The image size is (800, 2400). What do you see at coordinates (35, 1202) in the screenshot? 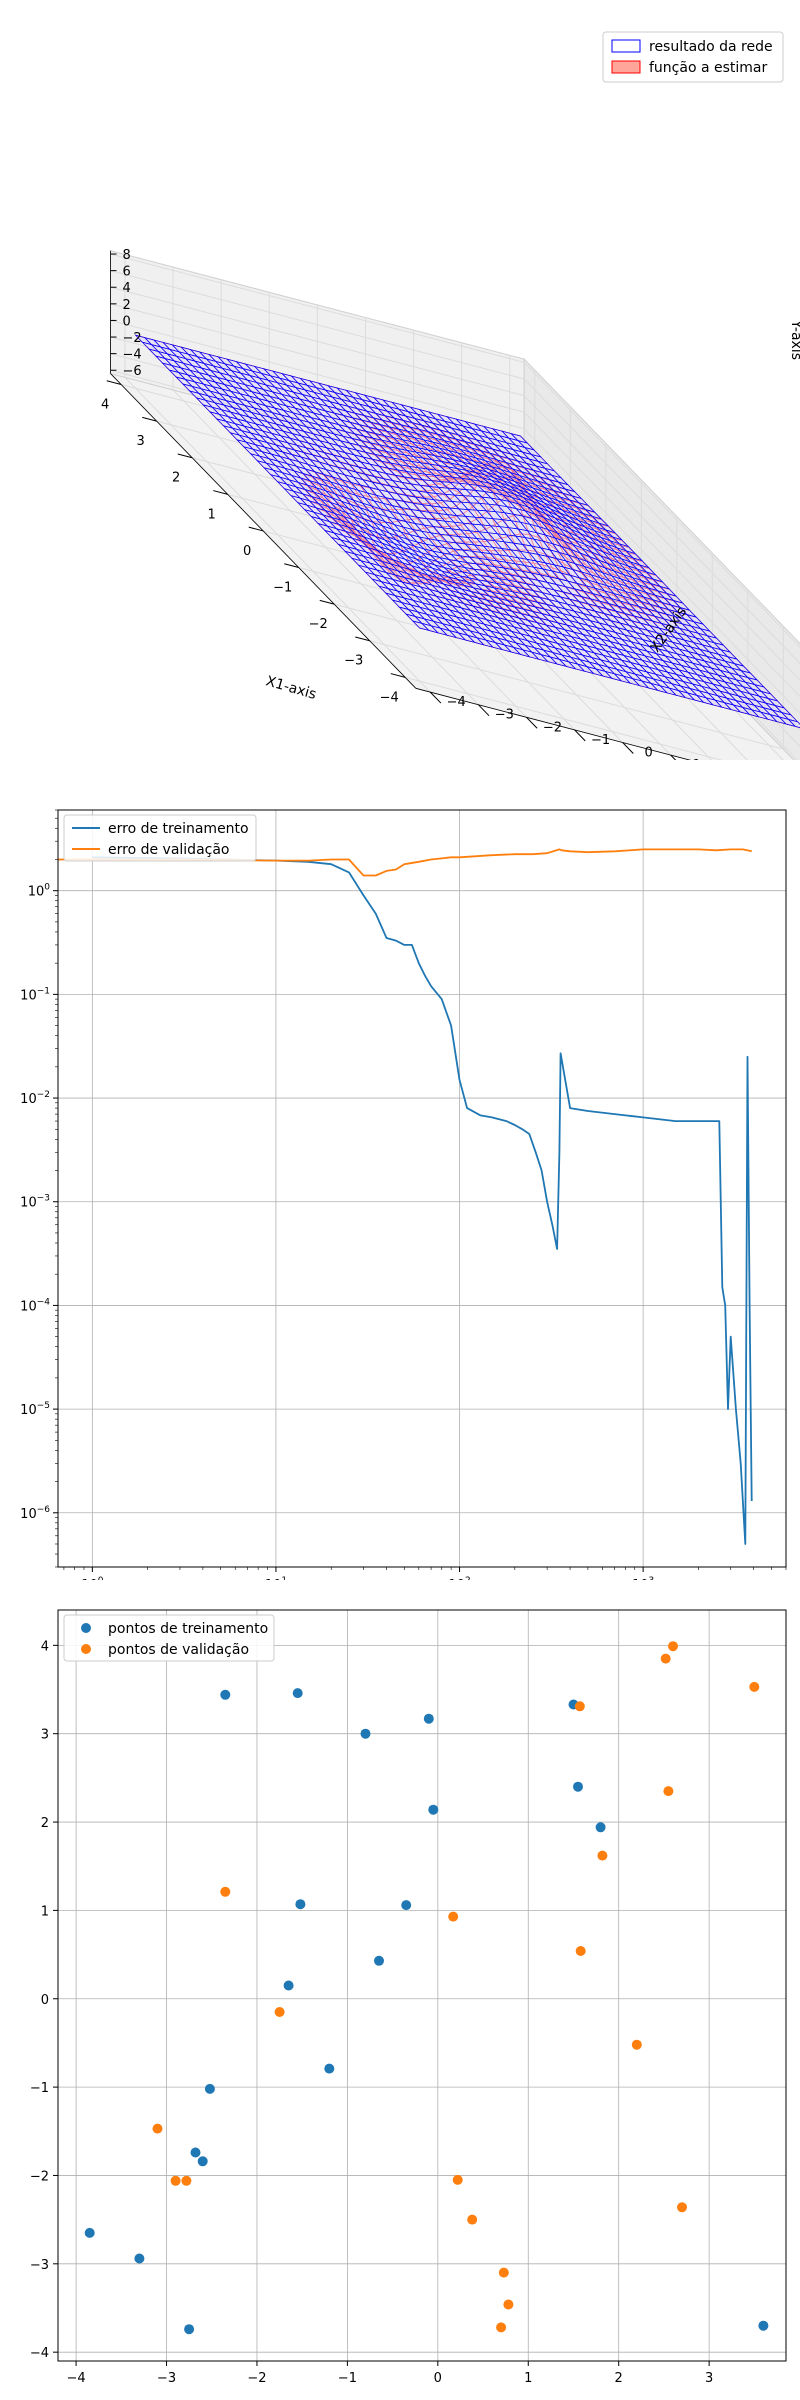
I see `y-tick-label: 10⁻³` at bounding box center [35, 1202].